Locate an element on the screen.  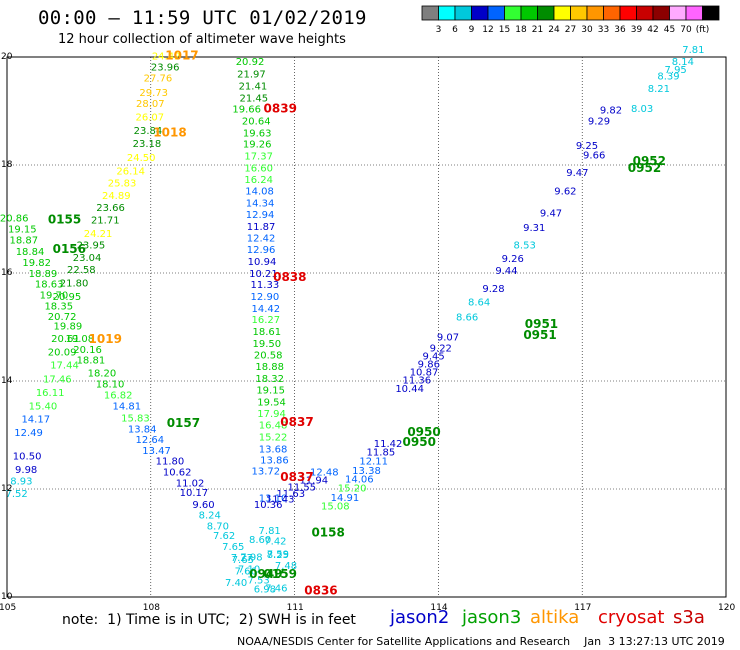
wave-height-label: 7.59 is located at coordinates (278, 555).